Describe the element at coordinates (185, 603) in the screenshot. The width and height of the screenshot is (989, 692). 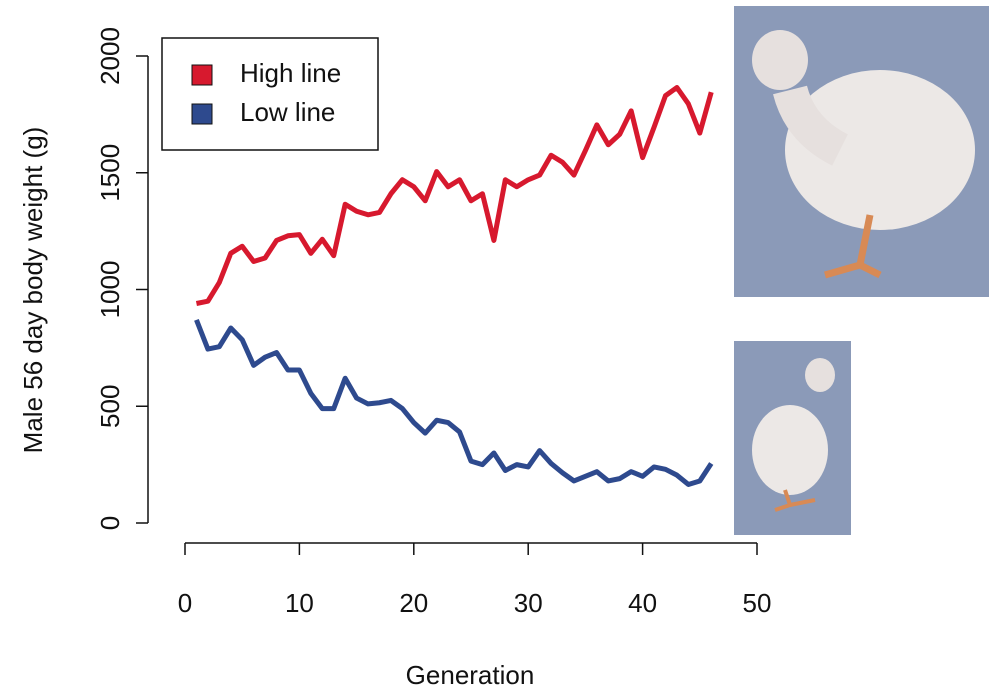
I see `x-tick-label: 0` at that location.